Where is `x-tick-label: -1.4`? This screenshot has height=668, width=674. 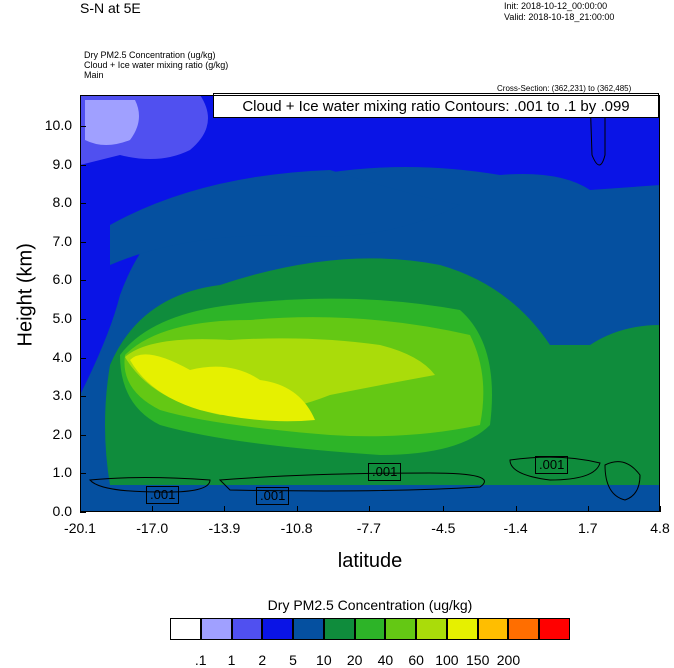 x-tick-label: -1.4 is located at coordinates (515, 528).